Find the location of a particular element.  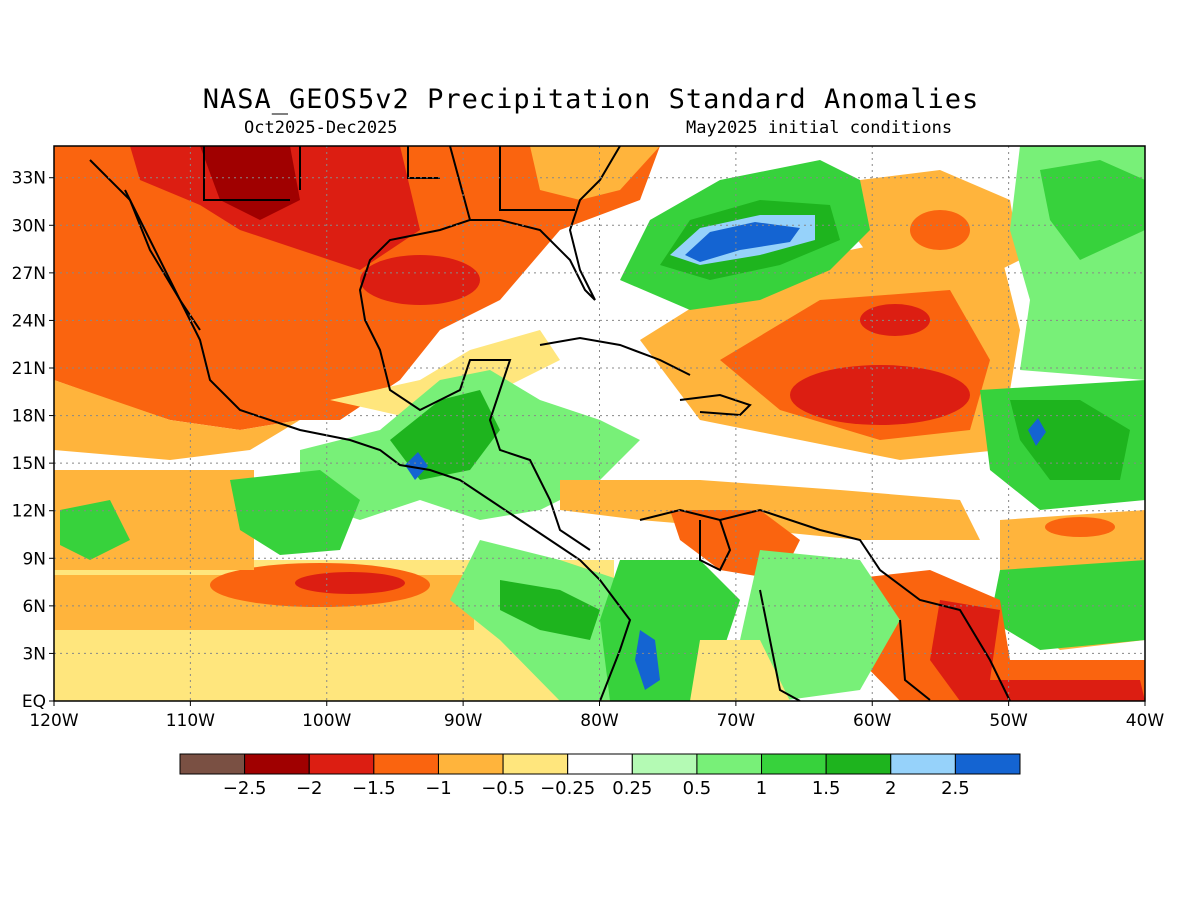

colorbar-label: 2 is located at coordinates (890, 788).